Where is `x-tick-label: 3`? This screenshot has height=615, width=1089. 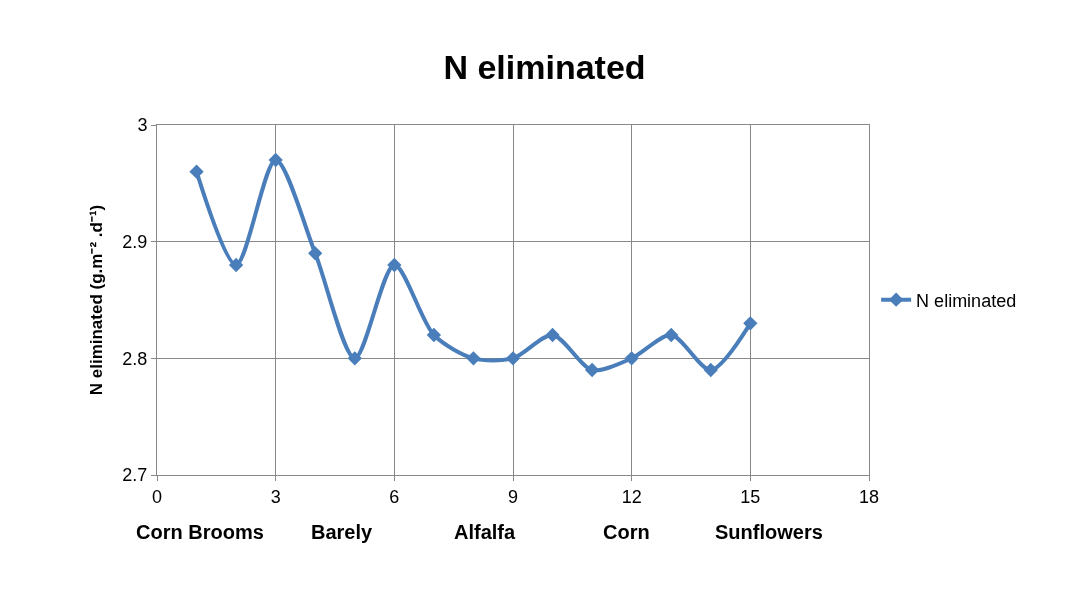 x-tick-label: 3 is located at coordinates (275, 496).